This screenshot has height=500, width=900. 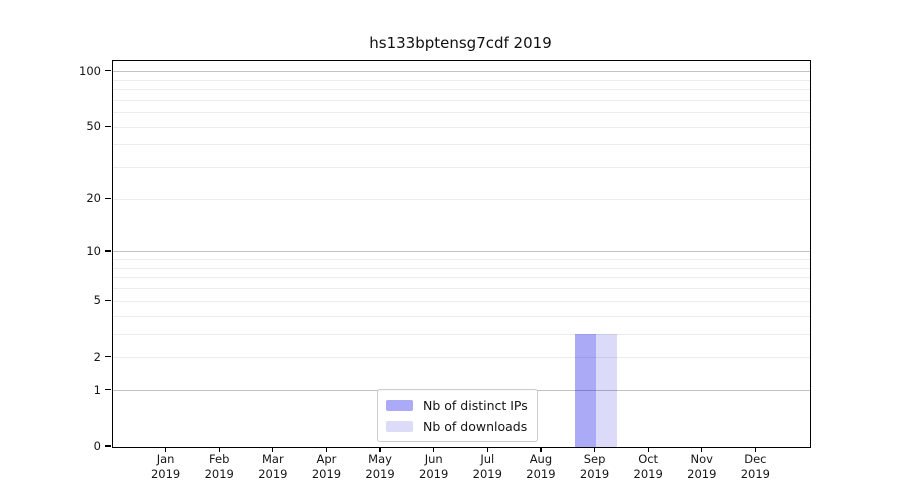 What do you see at coordinates (90, 70) in the screenshot?
I see `y-tick-label: 100` at bounding box center [90, 70].